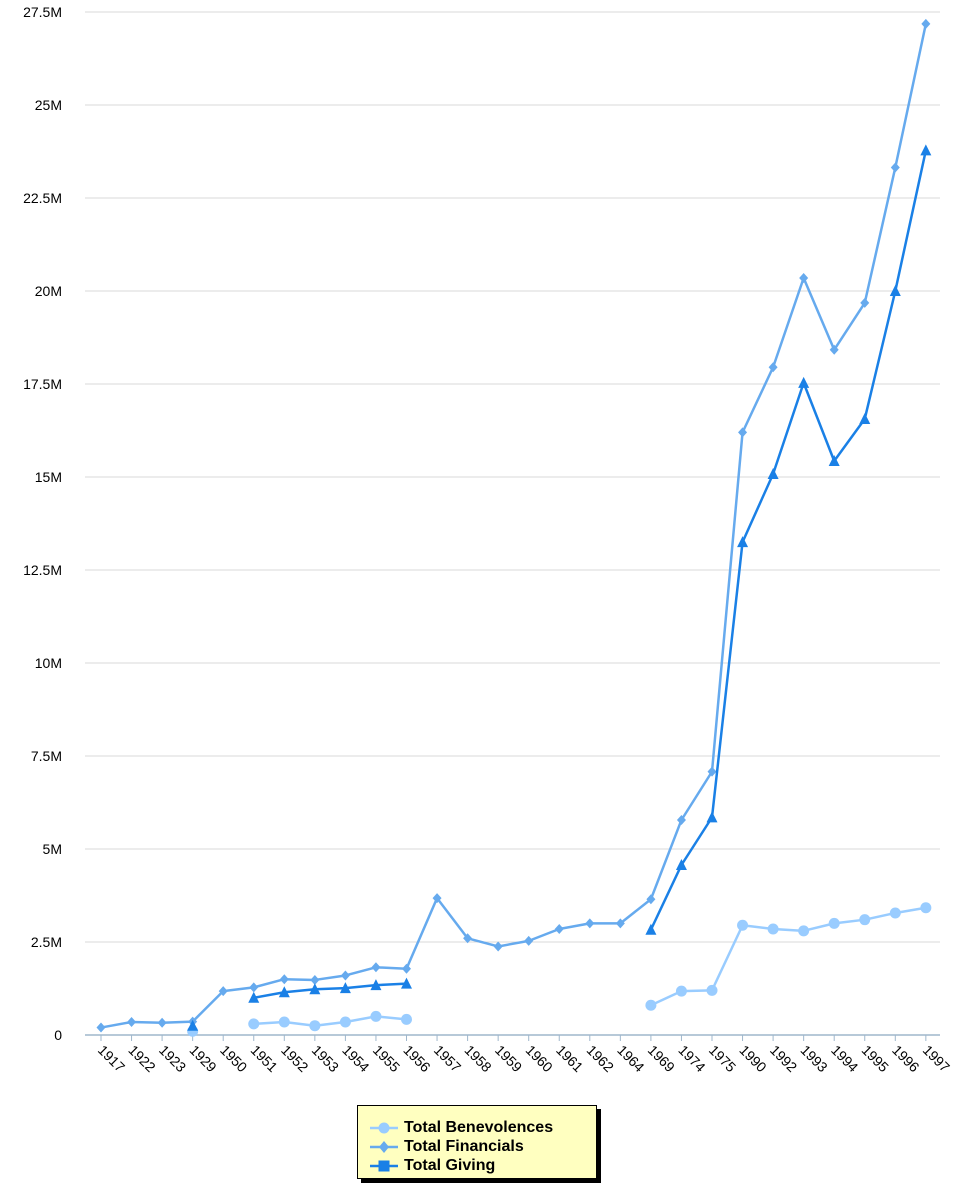 The width and height of the screenshot is (961, 1183). What do you see at coordinates (355, 1058) in the screenshot?
I see `x-tick-label: 1954` at bounding box center [355, 1058].